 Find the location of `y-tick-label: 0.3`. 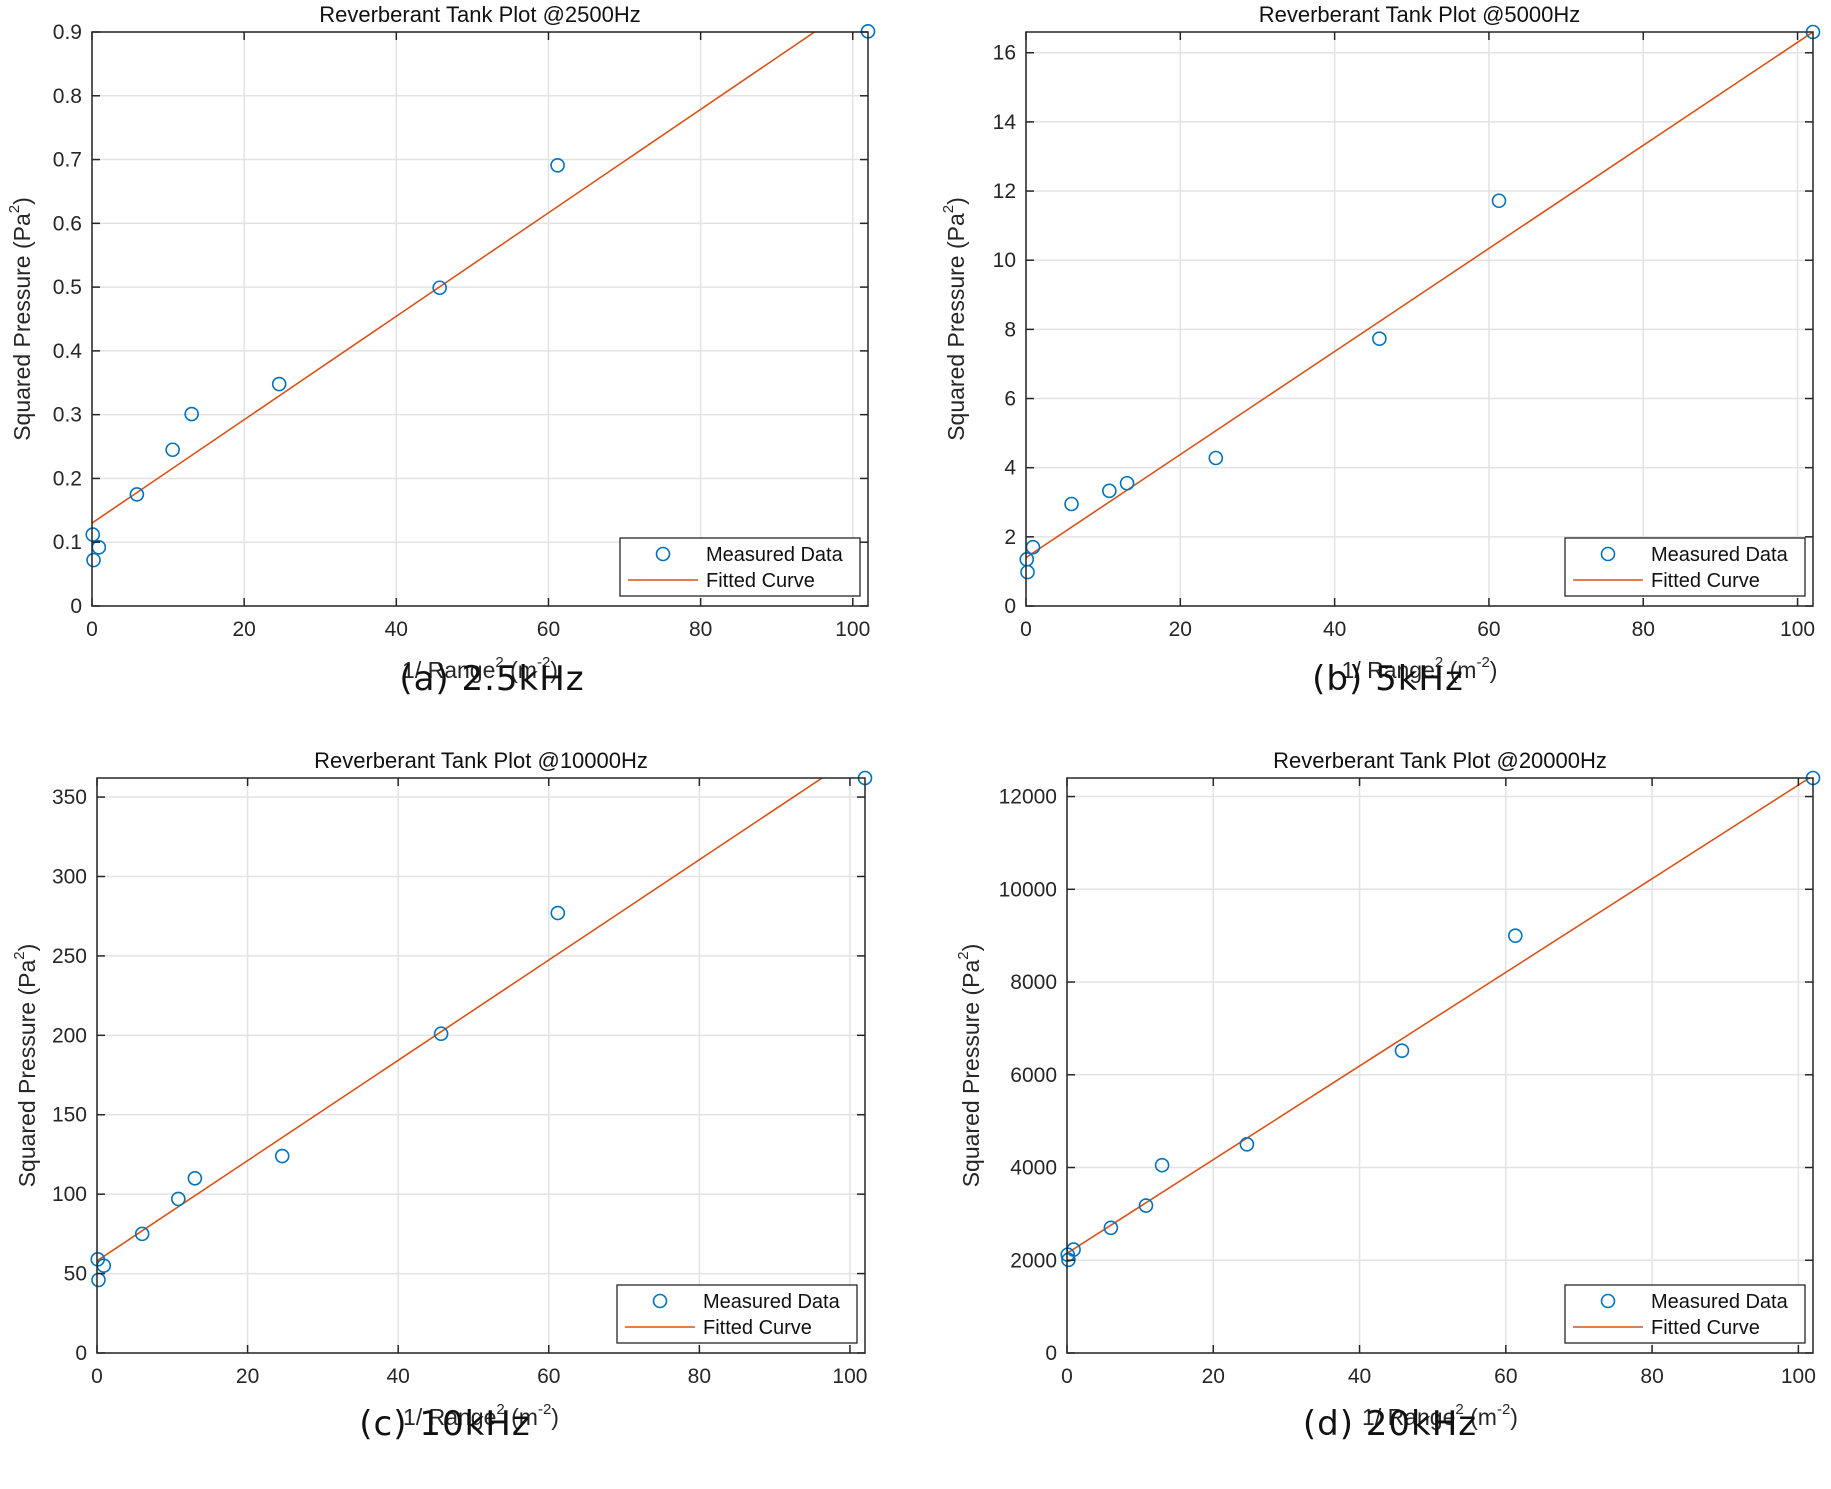

y-tick-label: 0.3 is located at coordinates (67, 415).